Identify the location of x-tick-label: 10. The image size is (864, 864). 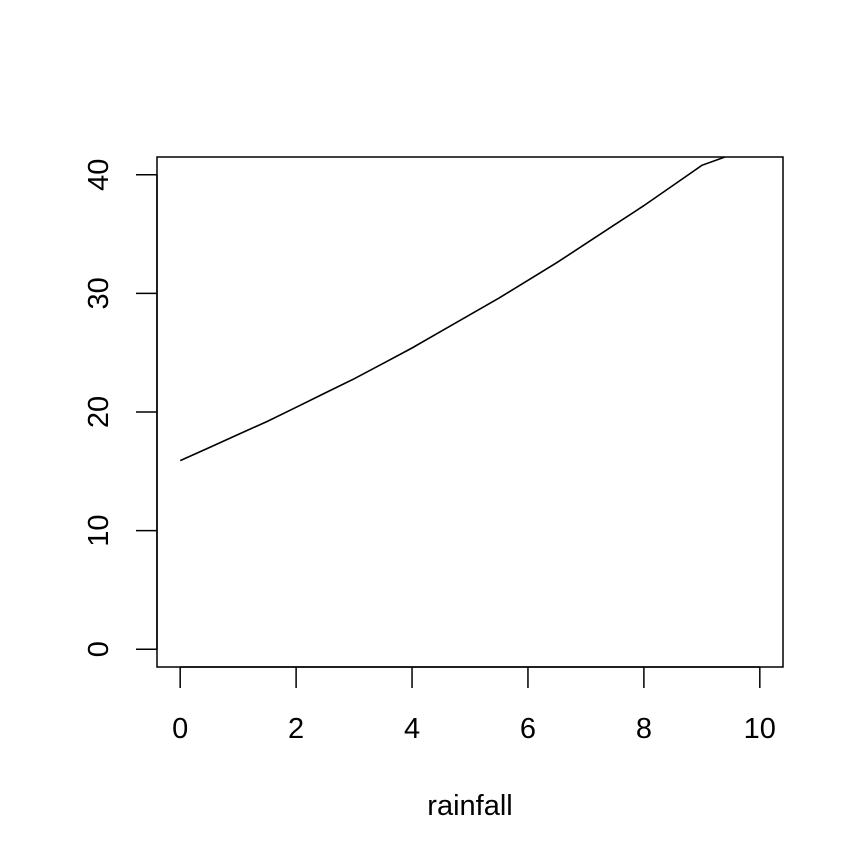
(760, 729).